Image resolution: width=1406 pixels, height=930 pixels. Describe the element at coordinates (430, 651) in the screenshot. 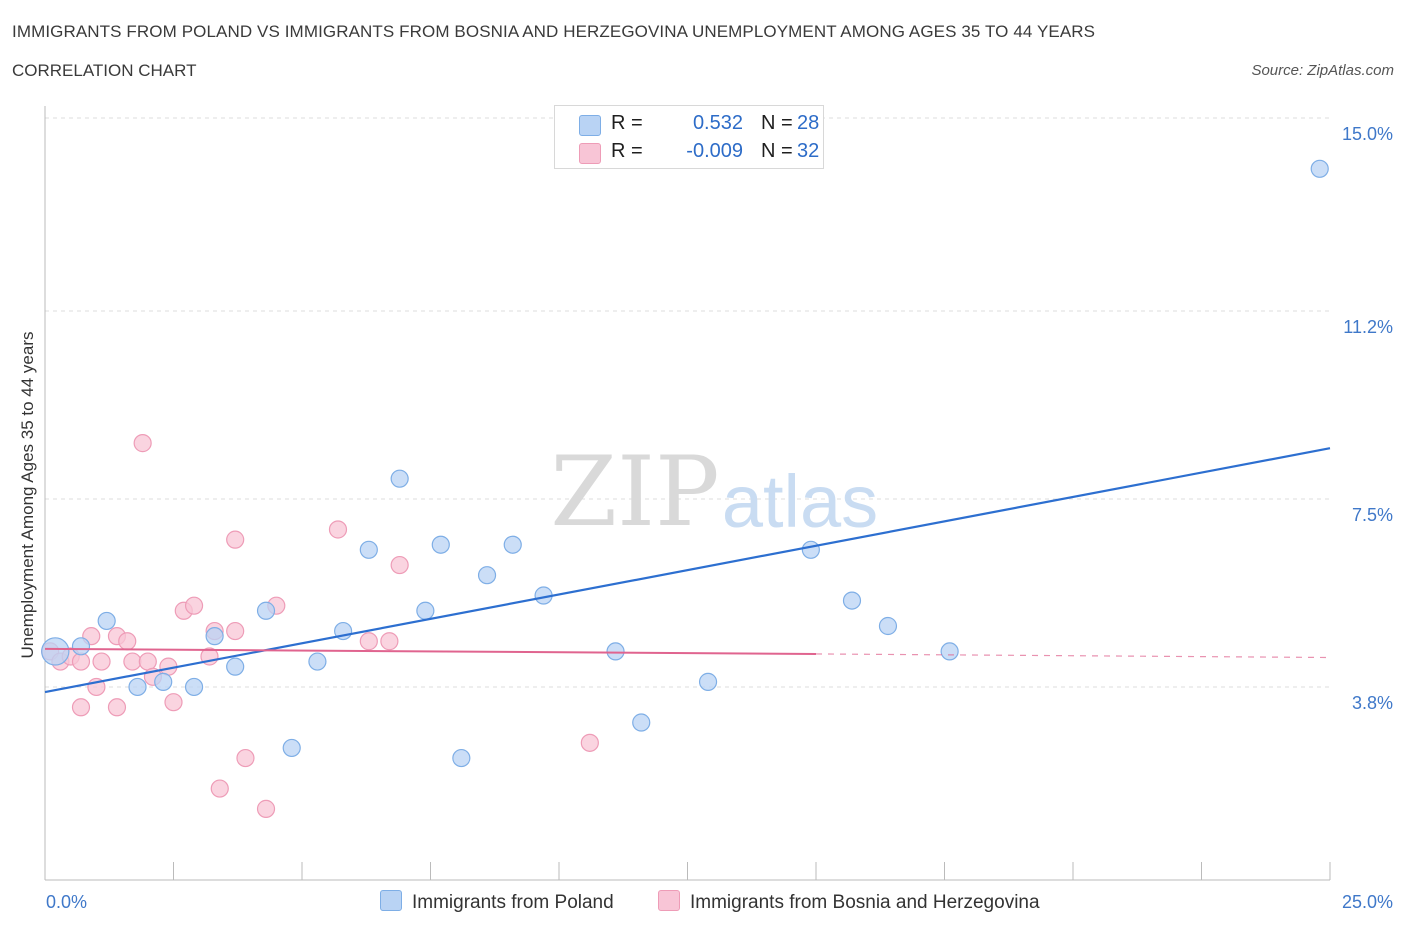

I see `bosnia-trendline` at that location.